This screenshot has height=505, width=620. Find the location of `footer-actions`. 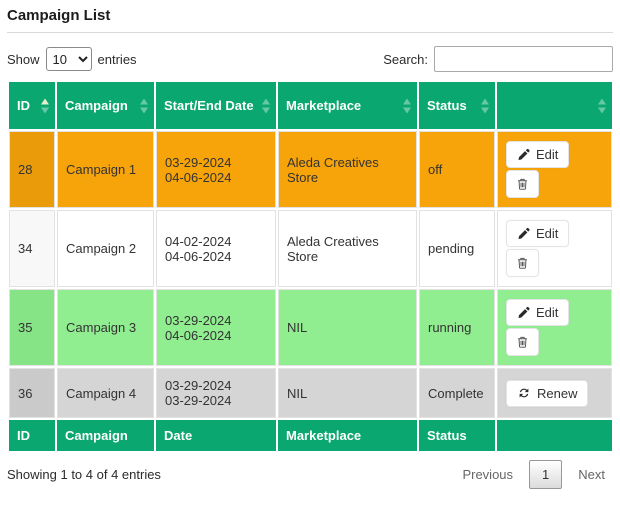

footer-actions is located at coordinates (554, 435).